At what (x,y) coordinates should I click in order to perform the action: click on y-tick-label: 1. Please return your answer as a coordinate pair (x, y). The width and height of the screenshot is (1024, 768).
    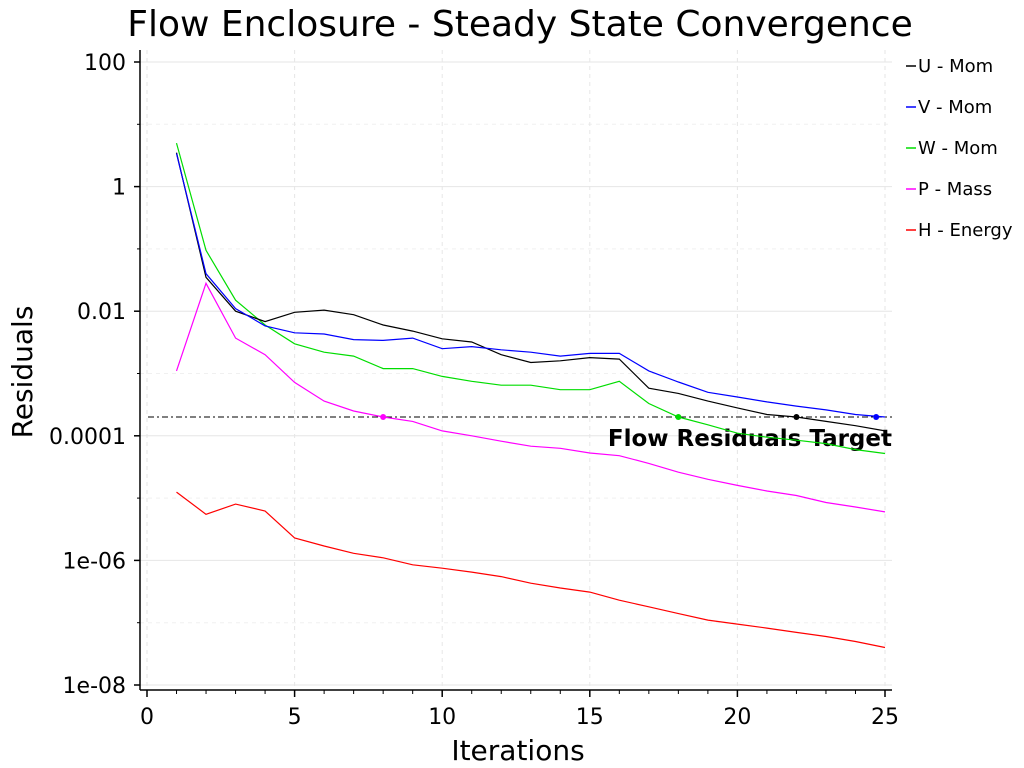
    Looking at the image, I should click on (119, 188).